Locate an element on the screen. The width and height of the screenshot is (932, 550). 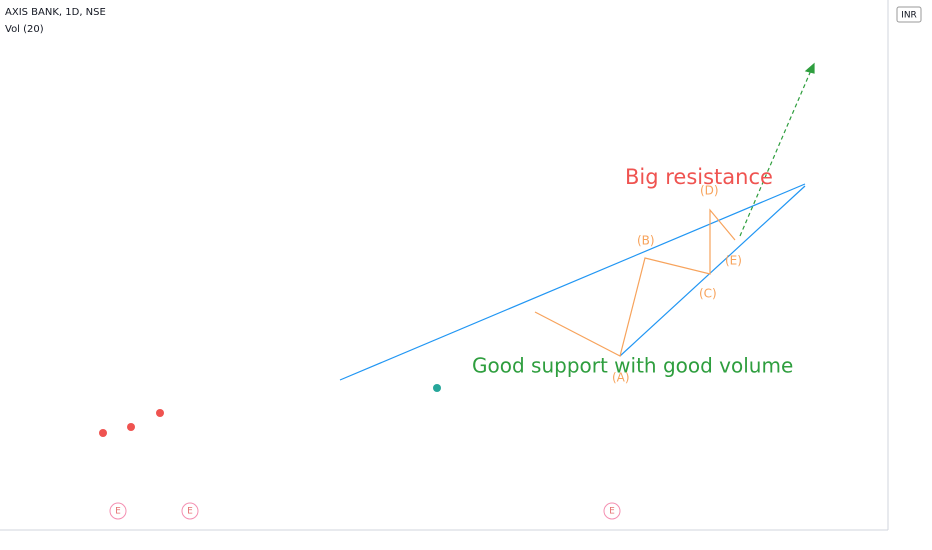
annotation: Good support with good volume is located at coordinates (632, 366).